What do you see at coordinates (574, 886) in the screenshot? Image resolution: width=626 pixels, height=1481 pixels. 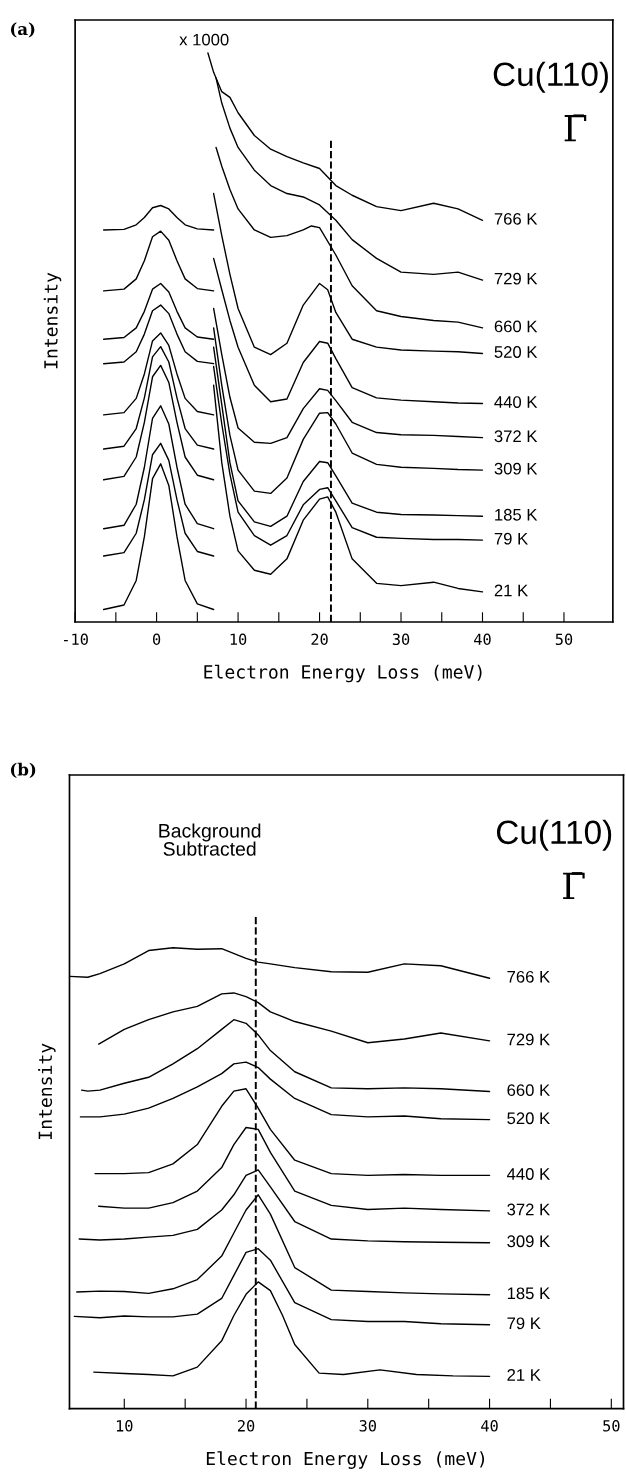 I see `text: Γ̄` at bounding box center [574, 886].